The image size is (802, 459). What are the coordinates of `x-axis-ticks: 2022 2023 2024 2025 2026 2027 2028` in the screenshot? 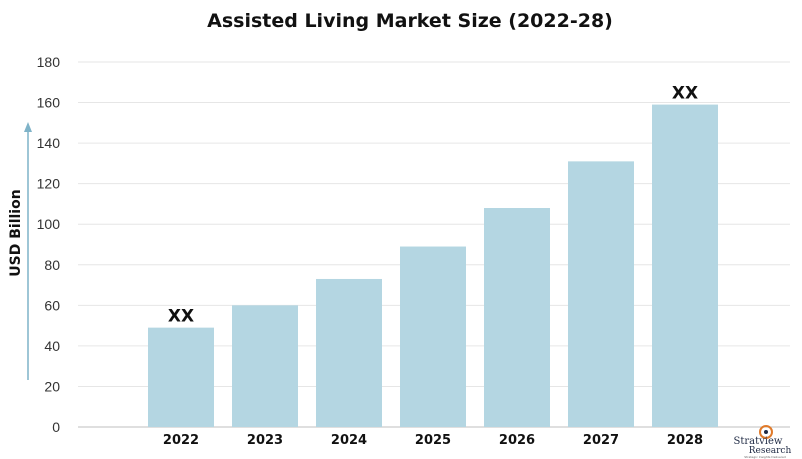 It's located at (433, 440).